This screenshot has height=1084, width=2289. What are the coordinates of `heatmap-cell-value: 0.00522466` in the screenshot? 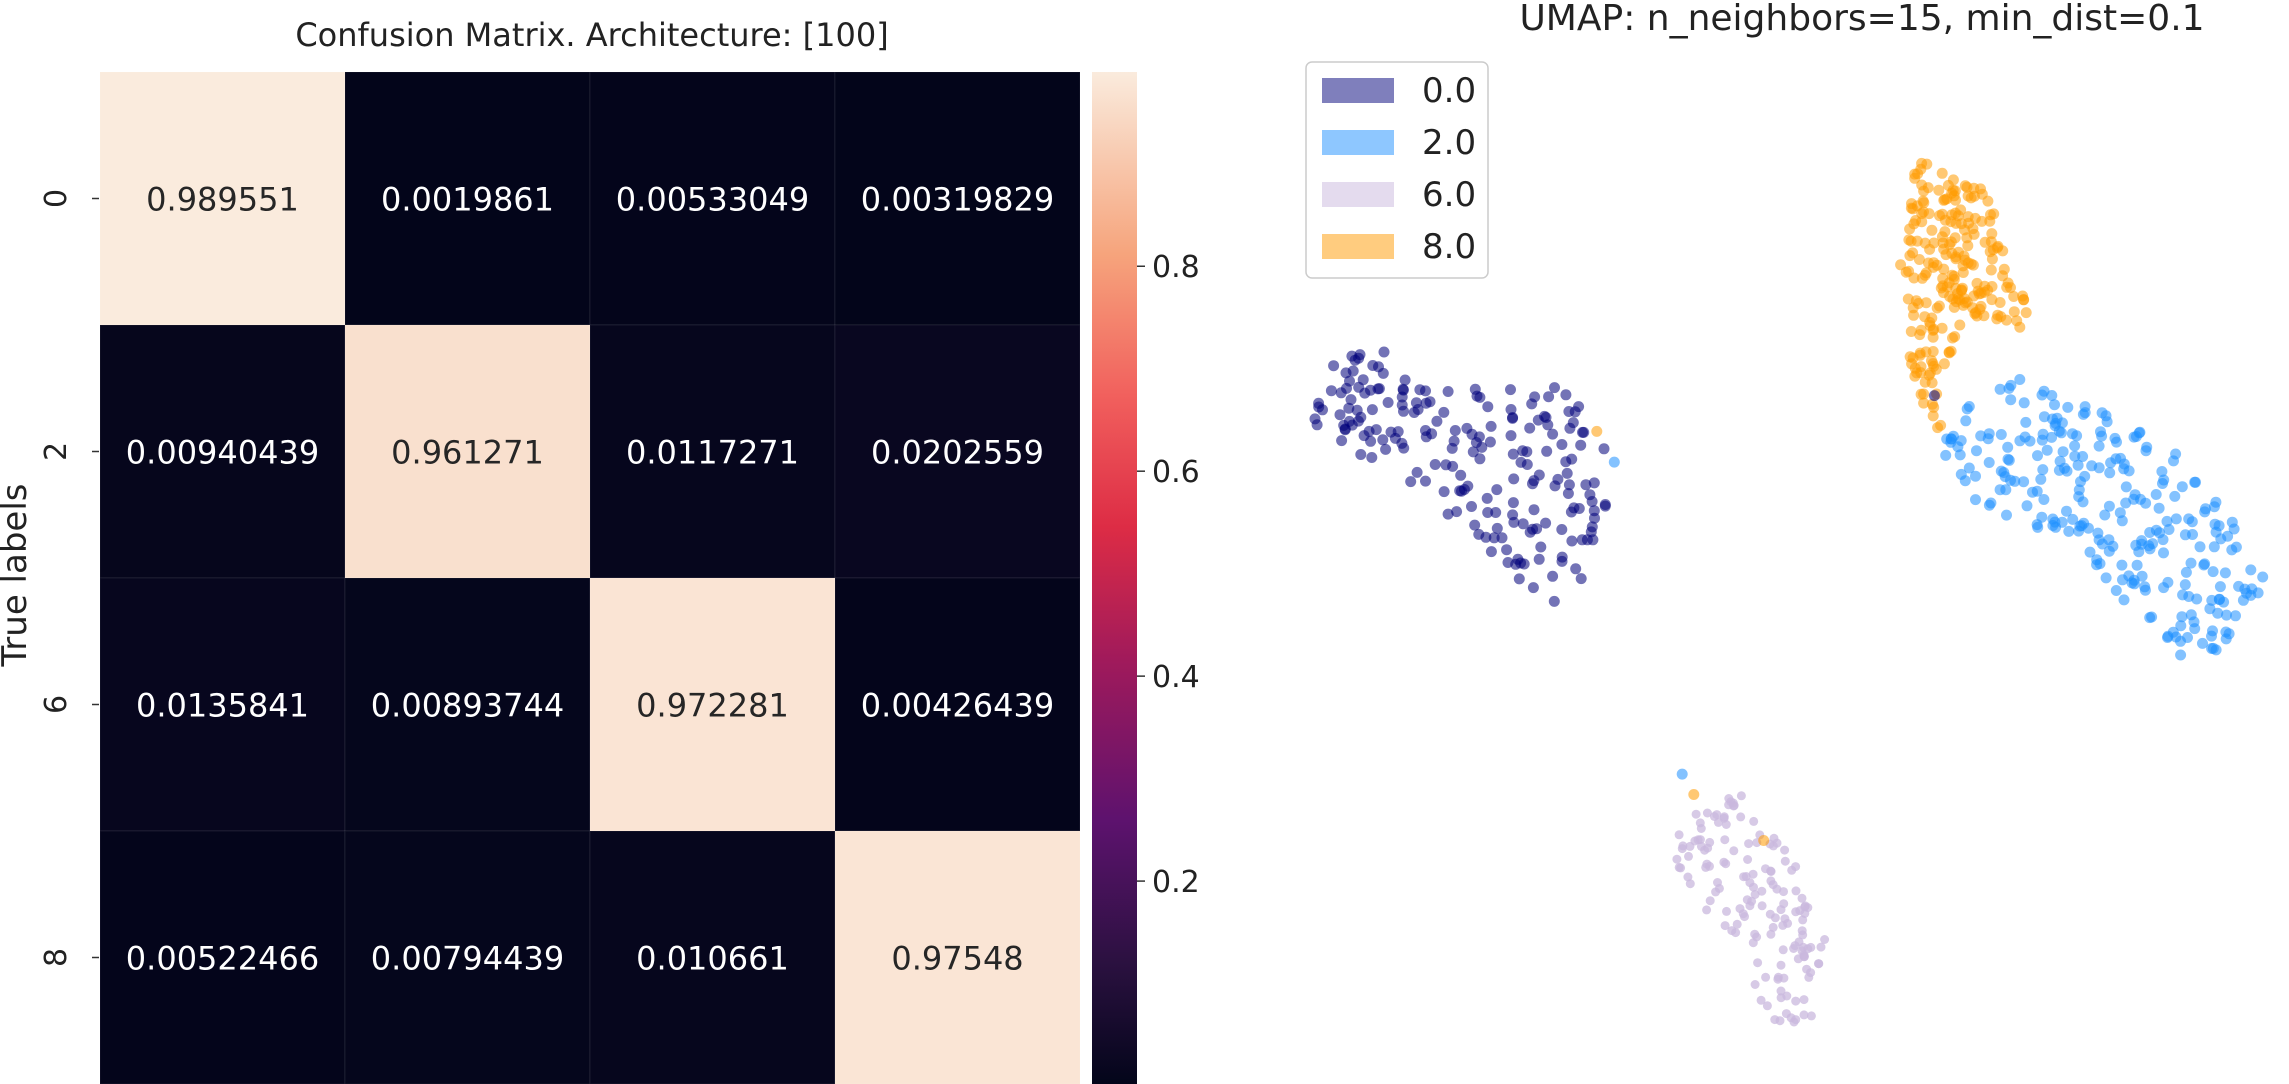 It's located at (222, 959).